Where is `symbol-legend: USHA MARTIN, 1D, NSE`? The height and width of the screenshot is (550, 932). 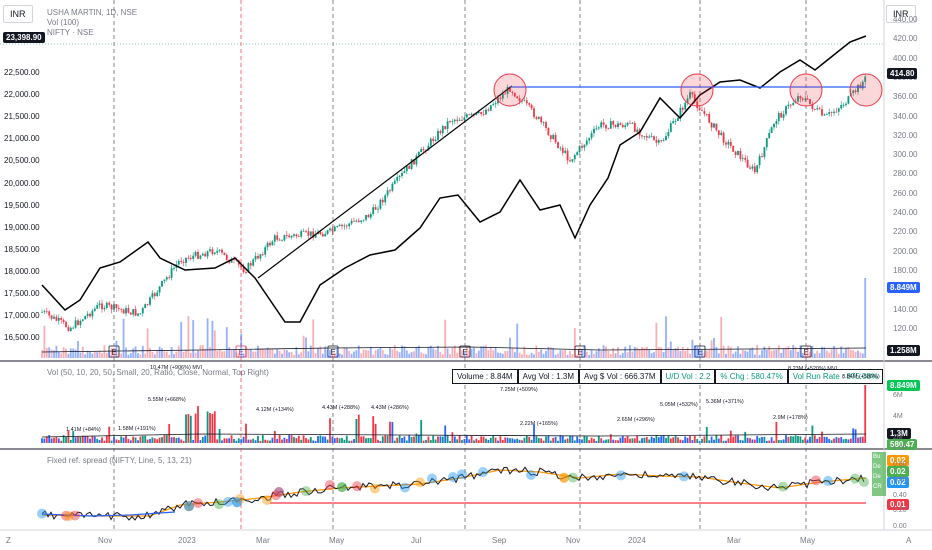
symbol-legend: USHA MARTIN, 1D, NSE is located at coordinates (92, 12).